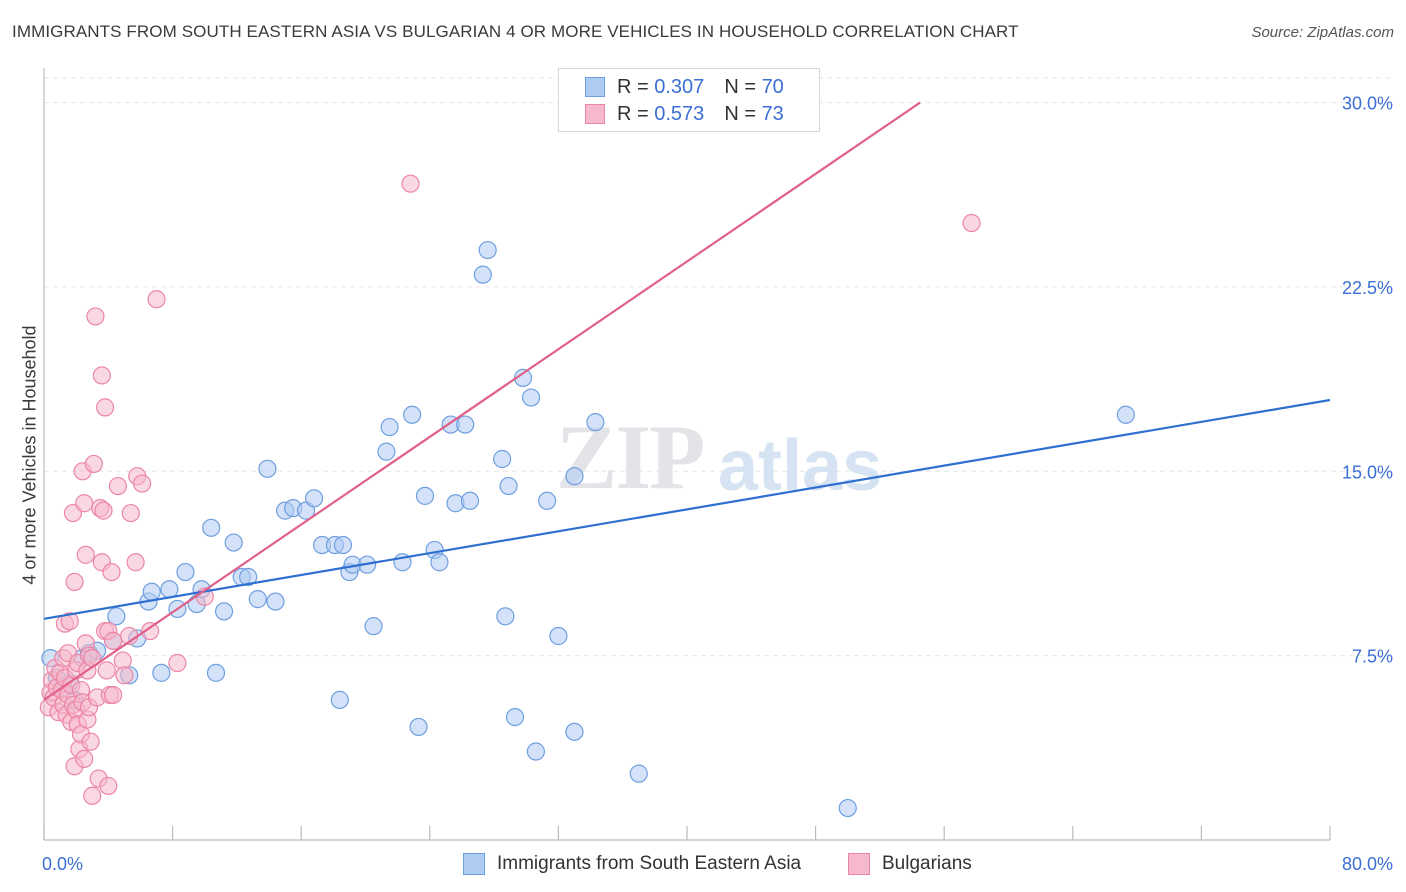 This screenshot has width=1406, height=892. I want to click on legend-swatch-blue, so click(595, 87).